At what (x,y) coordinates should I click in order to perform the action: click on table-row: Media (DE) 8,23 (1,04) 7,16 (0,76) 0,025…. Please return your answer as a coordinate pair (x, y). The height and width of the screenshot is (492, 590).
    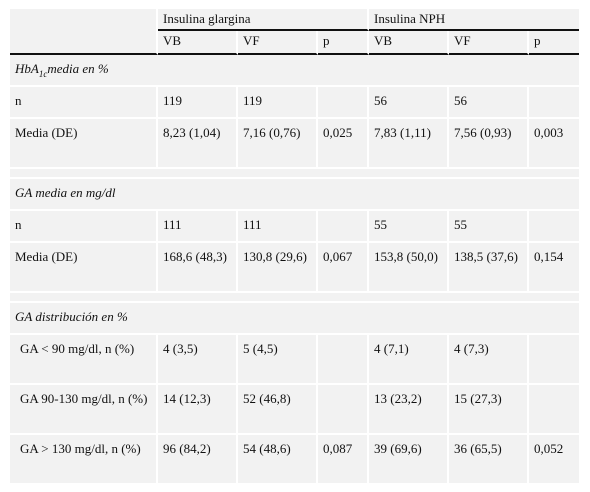
    Looking at the image, I should click on (295, 144).